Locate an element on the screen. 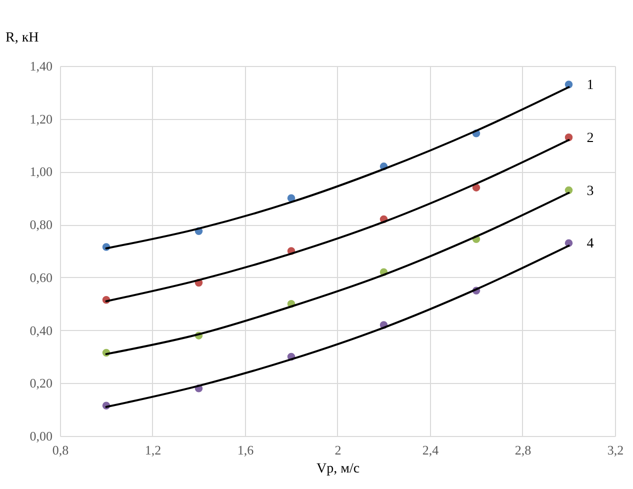  y-tick-label: 1,40 is located at coordinates (41, 66).